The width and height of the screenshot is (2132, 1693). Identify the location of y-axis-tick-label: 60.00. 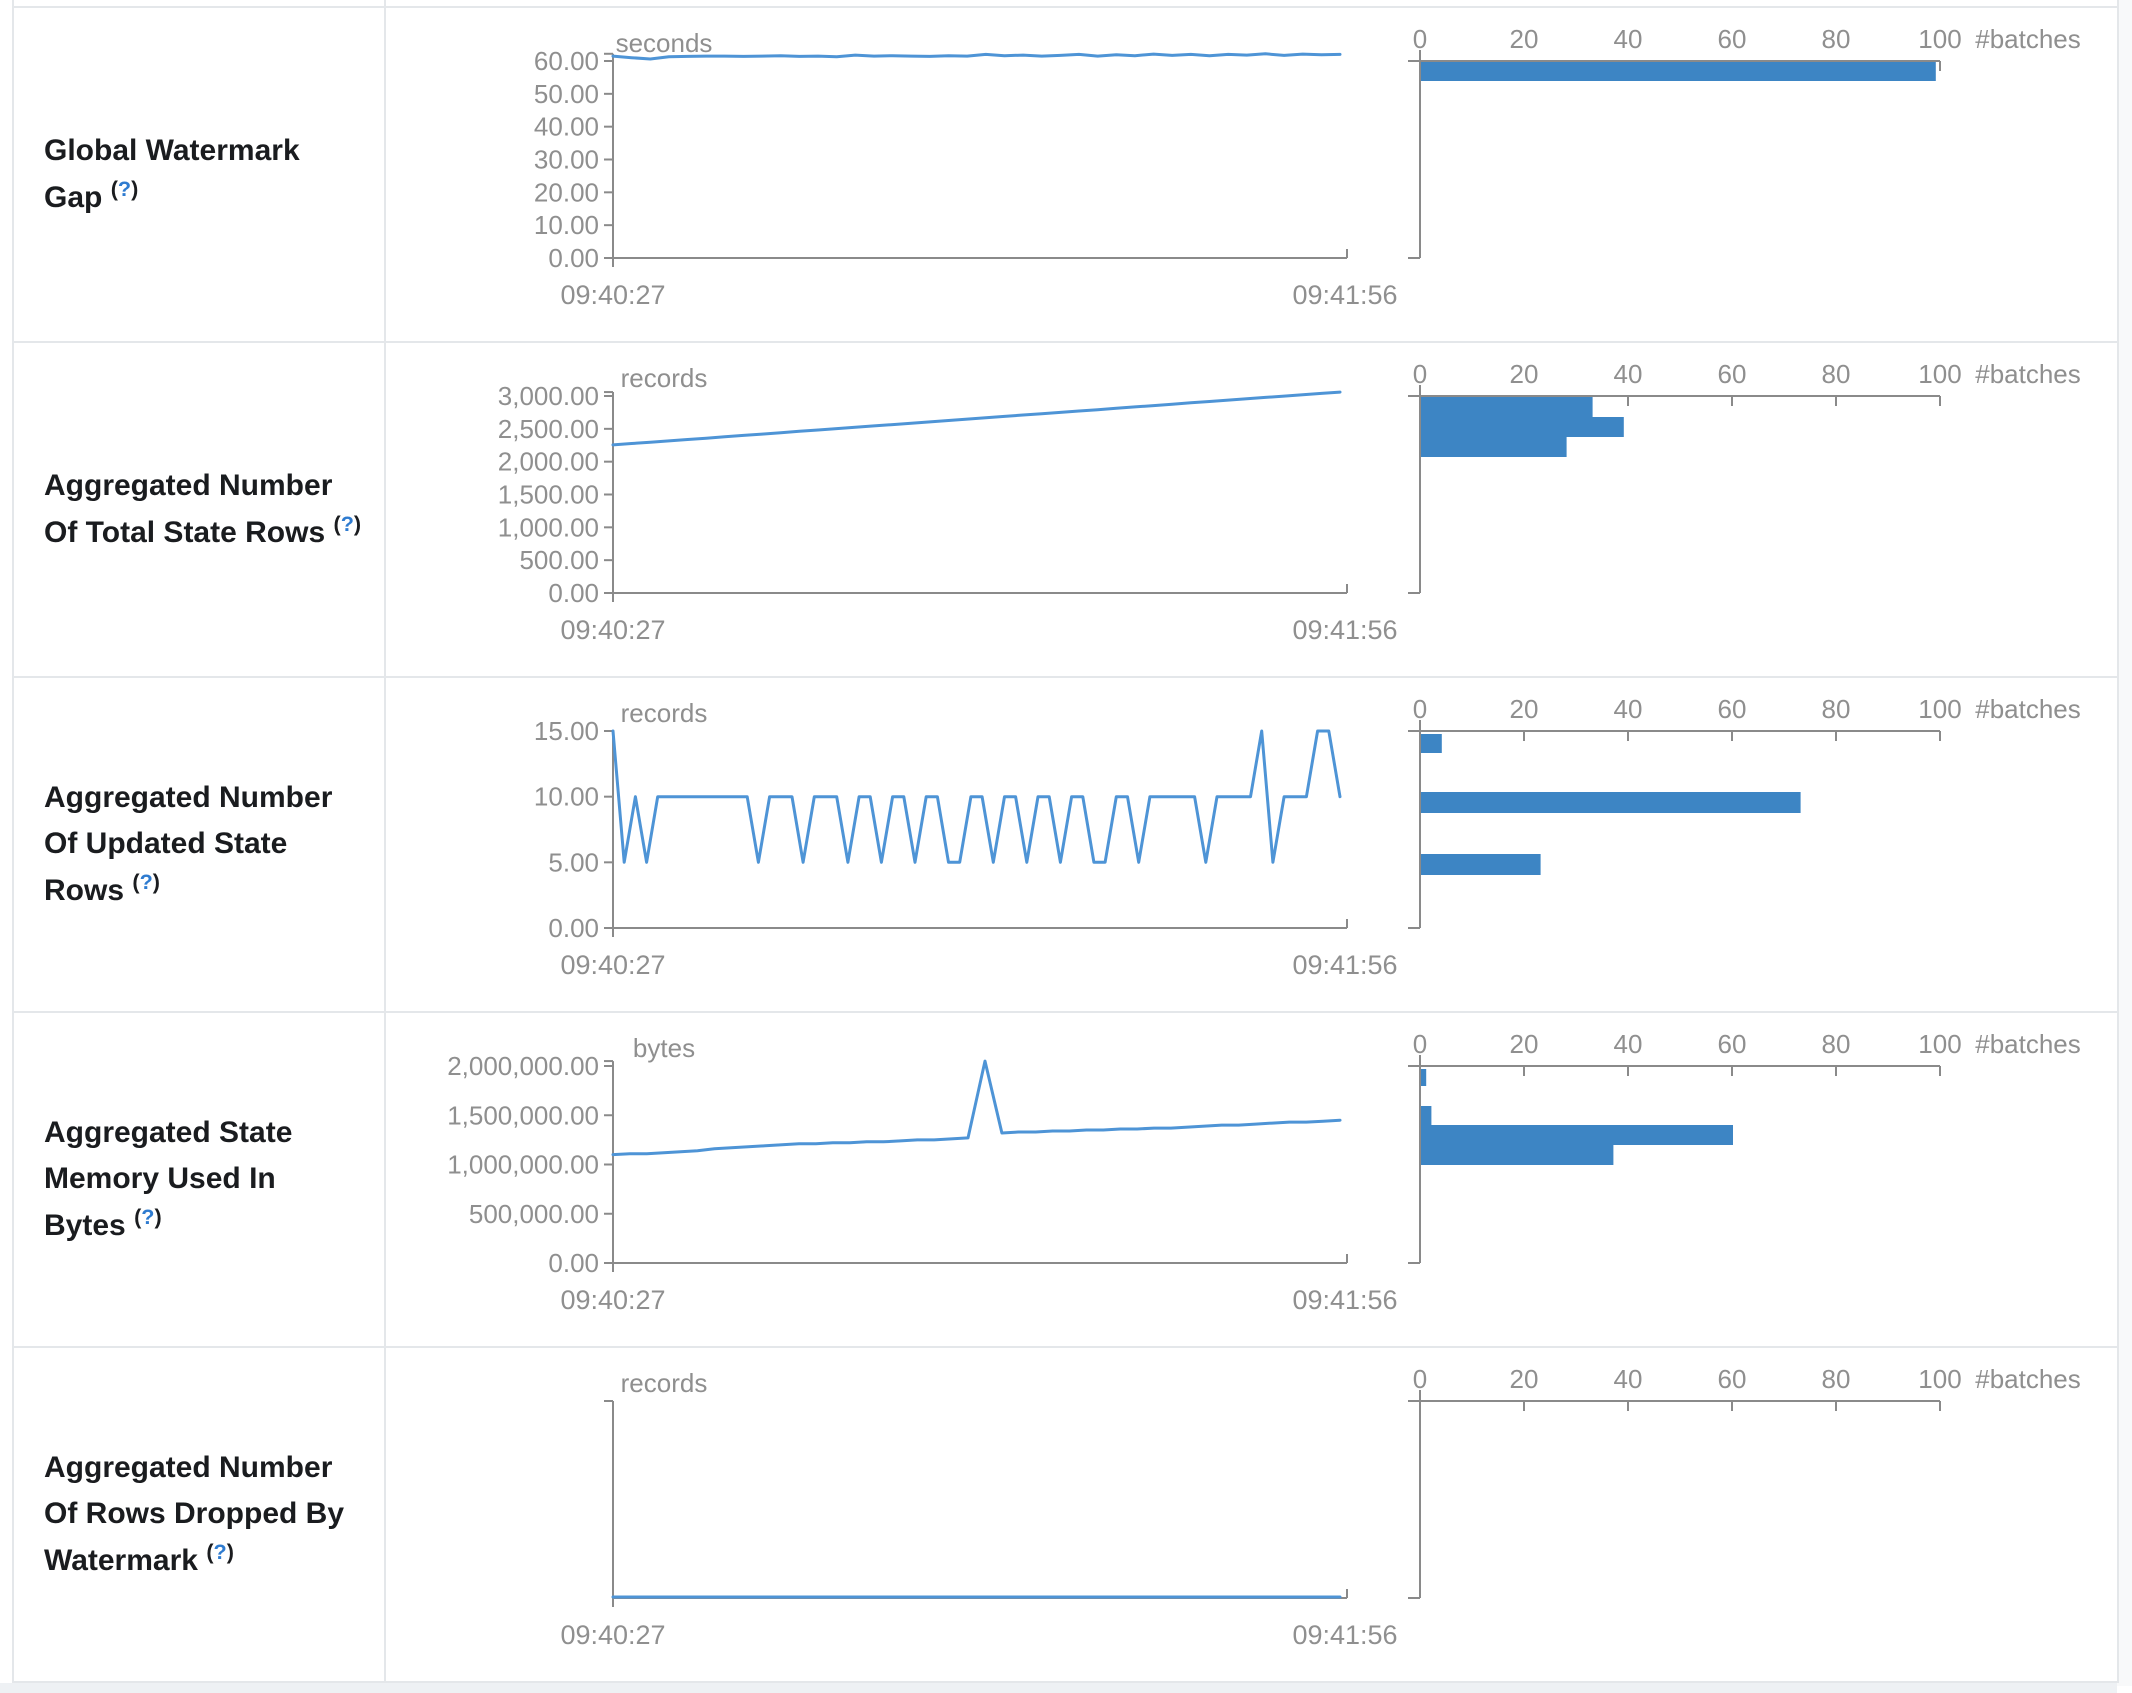
(566, 61).